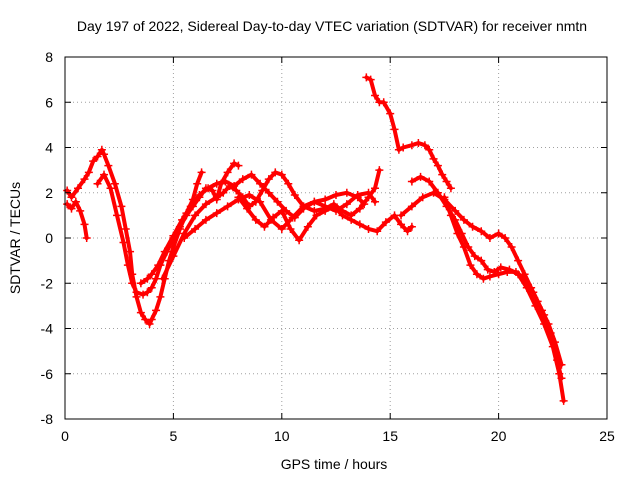 This screenshot has height=480, width=640. Describe the element at coordinates (282, 436) in the screenshot. I see `x-tick-label: 10` at that location.